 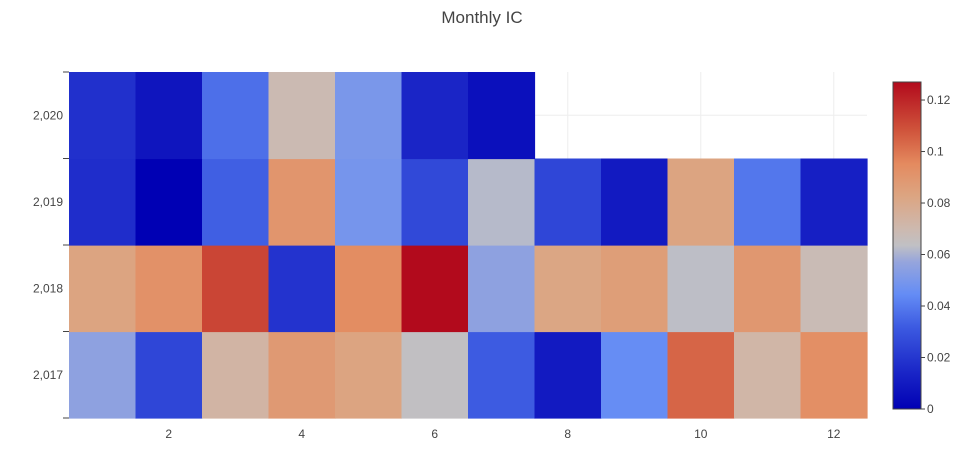 What do you see at coordinates (168, 434) in the screenshot?
I see `x-tick-label: 2` at bounding box center [168, 434].